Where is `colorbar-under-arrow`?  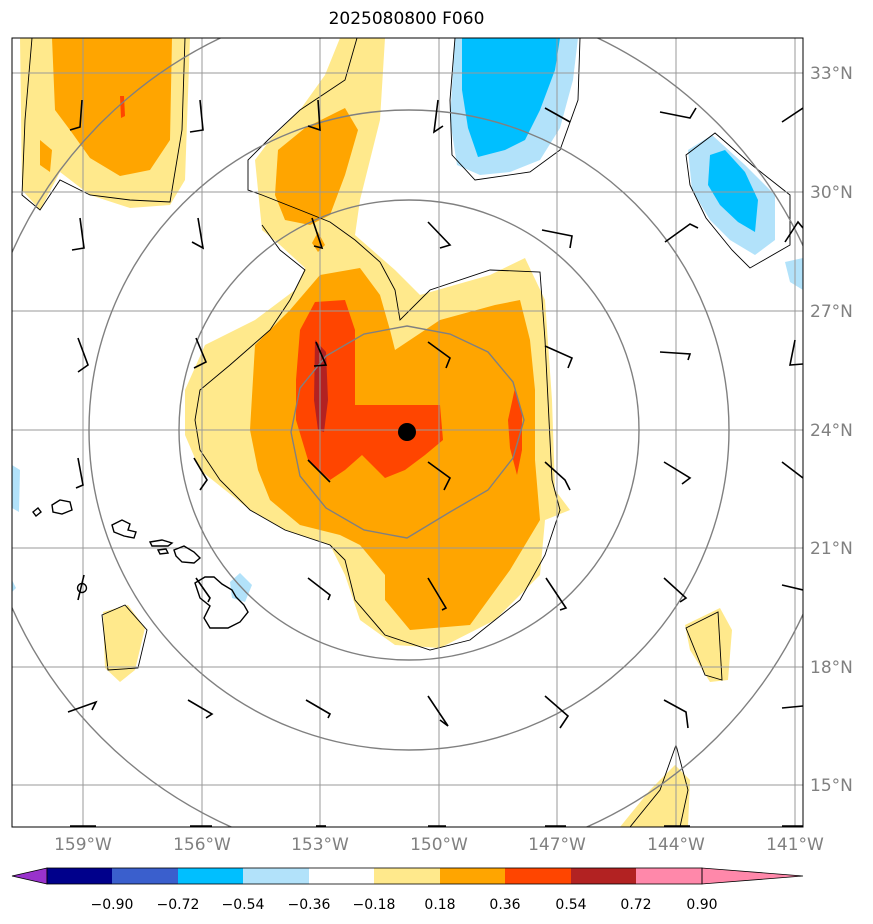 colorbar-under-arrow is located at coordinates (29, 876).